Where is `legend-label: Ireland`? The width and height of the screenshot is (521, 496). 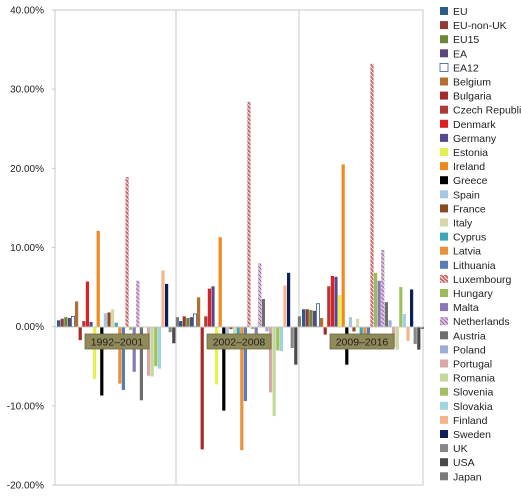
legend-label: Ireland is located at coordinates (469, 167).